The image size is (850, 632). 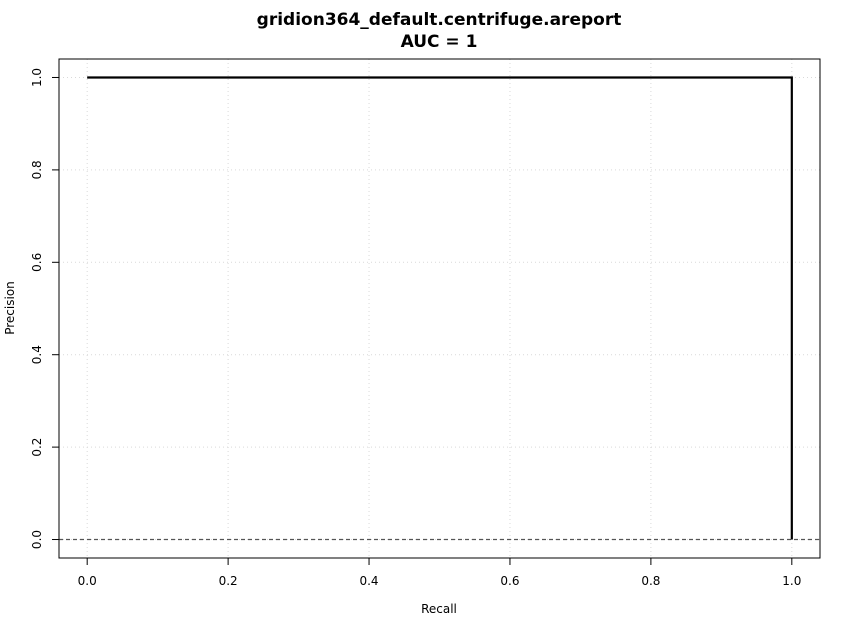 I want to click on x-tick-label: 1.0, so click(x=791, y=581).